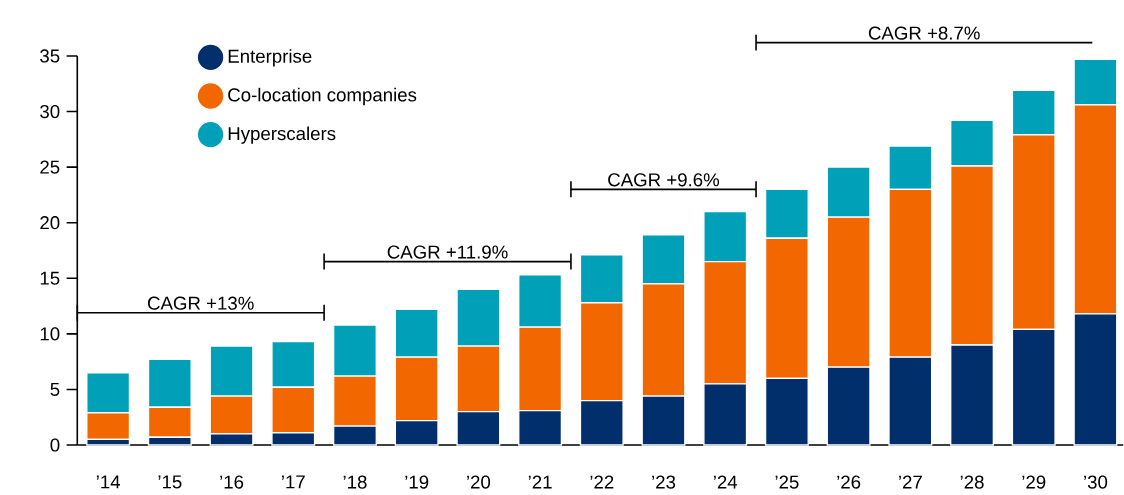 This screenshot has height=495, width=1124. What do you see at coordinates (849, 482) in the screenshot?
I see `x-tick-label: ’26` at bounding box center [849, 482].